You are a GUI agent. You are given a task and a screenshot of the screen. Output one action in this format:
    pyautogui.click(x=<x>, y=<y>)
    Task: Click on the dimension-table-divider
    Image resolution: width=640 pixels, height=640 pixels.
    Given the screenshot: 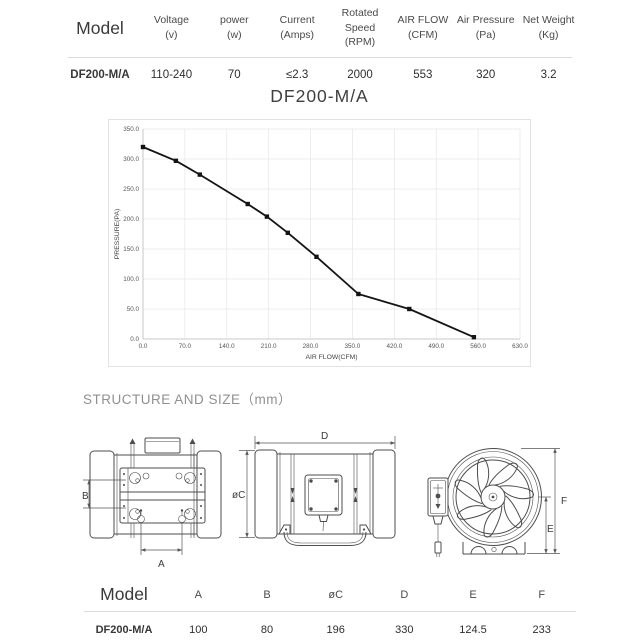 What is the action you would take?
    pyautogui.click(x=330, y=611)
    